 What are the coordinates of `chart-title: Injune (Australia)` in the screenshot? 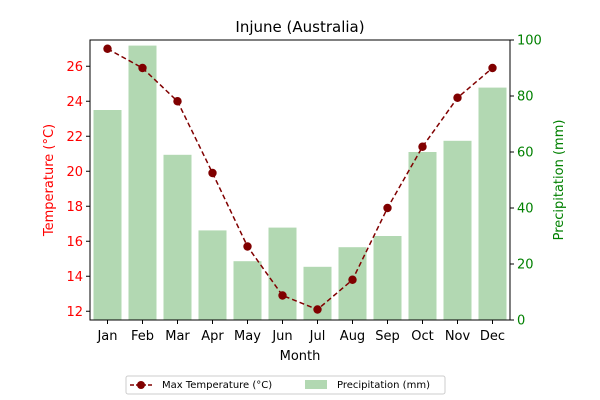 It's located at (299, 27).